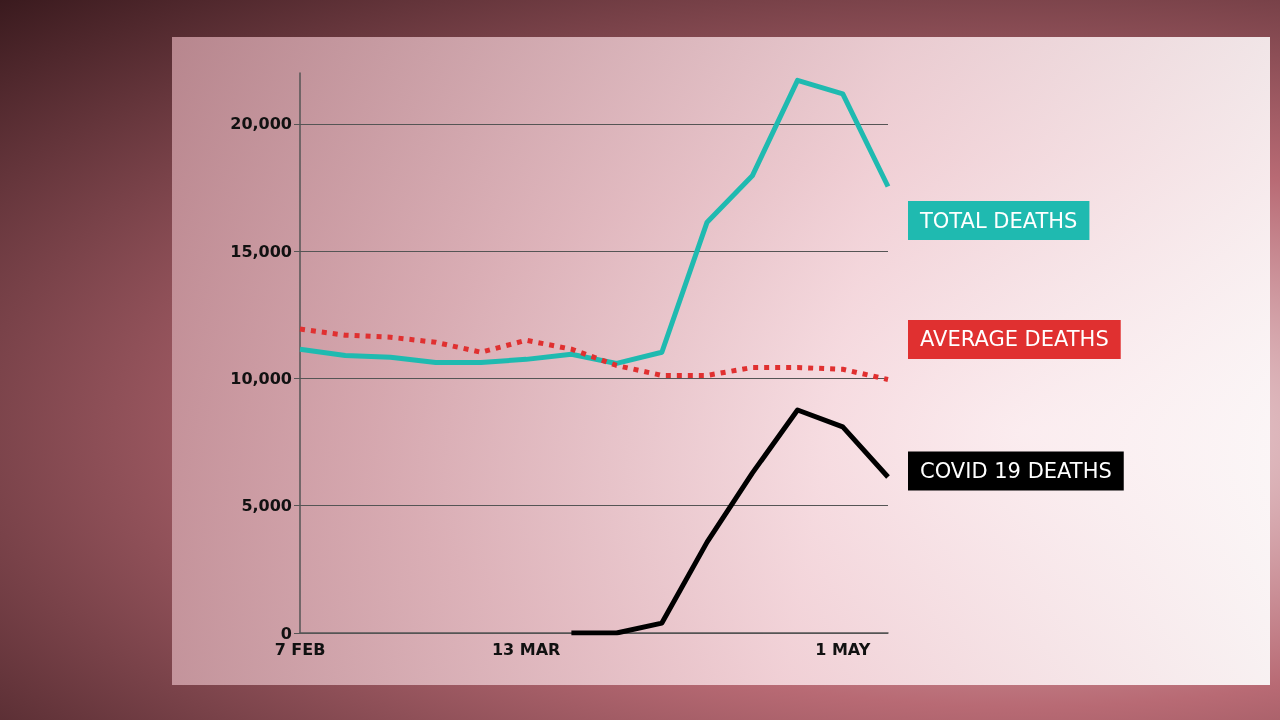 The height and width of the screenshot is (720, 1280). Describe the element at coordinates (1014, 339) in the screenshot. I see `text: AVERAGE DEATHS` at that location.